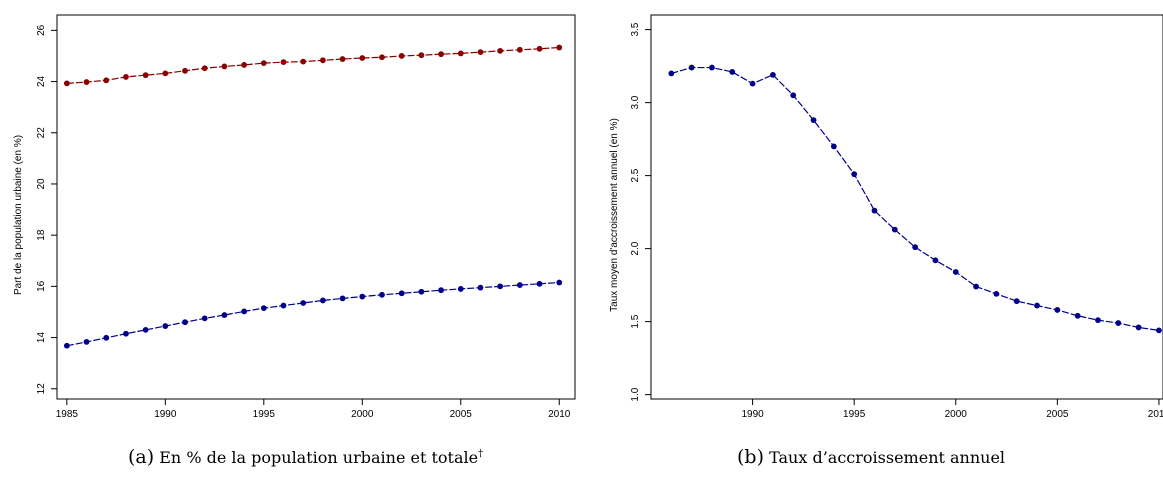 This screenshot has width=1163, height=495. Describe the element at coordinates (559, 414) in the screenshot. I see `x-tick-label: 2010` at that location.